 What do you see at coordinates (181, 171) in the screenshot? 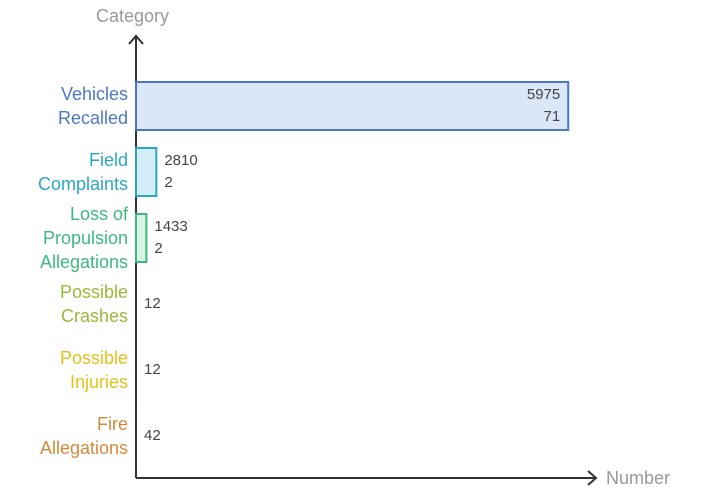
I see `value-label: 28102` at bounding box center [181, 171].